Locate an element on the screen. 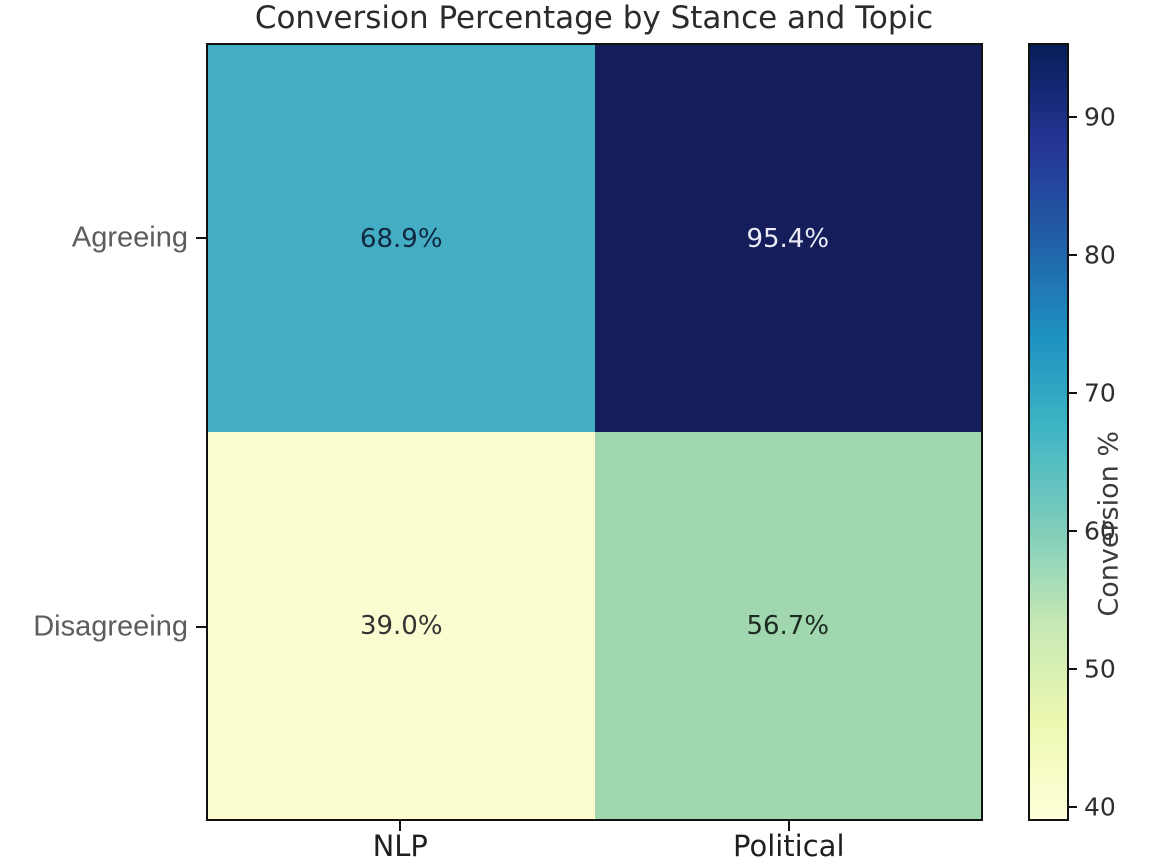  heatmap-cell-agreeing-political: 95.4% is located at coordinates (787, 238).